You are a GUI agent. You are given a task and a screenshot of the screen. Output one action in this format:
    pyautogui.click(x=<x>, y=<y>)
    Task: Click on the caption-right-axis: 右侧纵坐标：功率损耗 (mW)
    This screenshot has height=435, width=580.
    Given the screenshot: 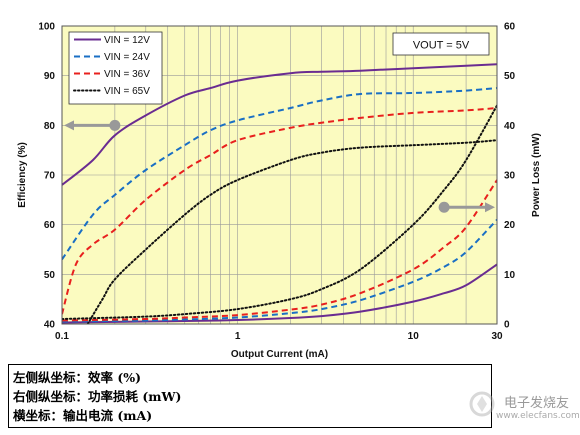 What is the action you would take?
    pyautogui.click(x=97, y=396)
    